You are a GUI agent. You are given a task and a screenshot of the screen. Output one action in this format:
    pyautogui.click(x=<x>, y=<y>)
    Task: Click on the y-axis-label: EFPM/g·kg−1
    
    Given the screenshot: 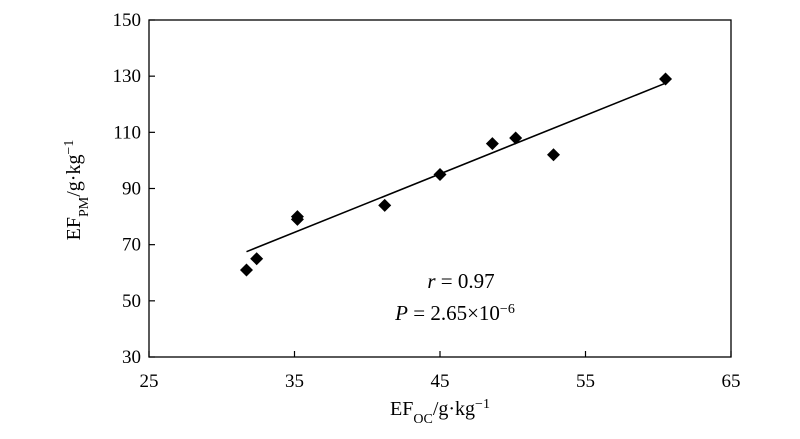 What is the action you would take?
    pyautogui.click(x=77, y=190)
    